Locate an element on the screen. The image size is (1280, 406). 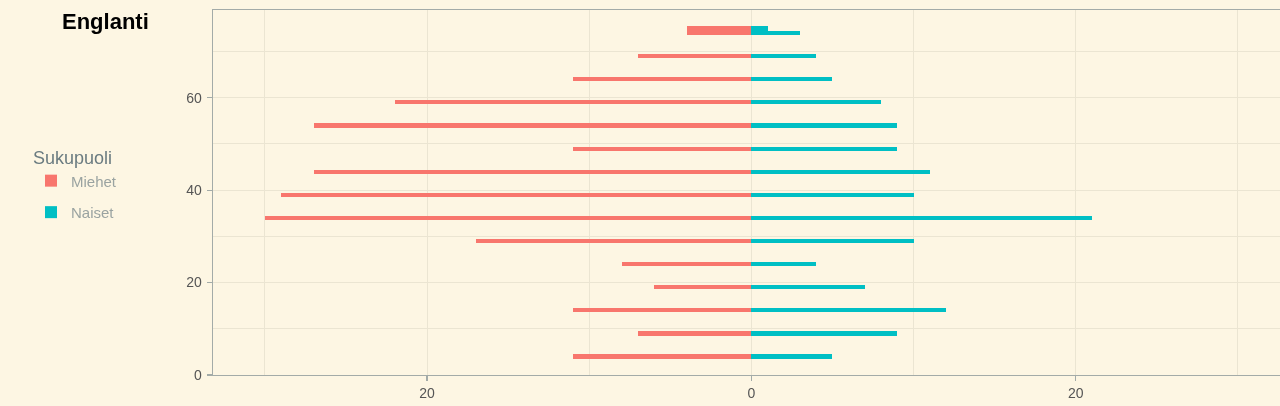
legend-label: Miehet is located at coordinates (94, 181).